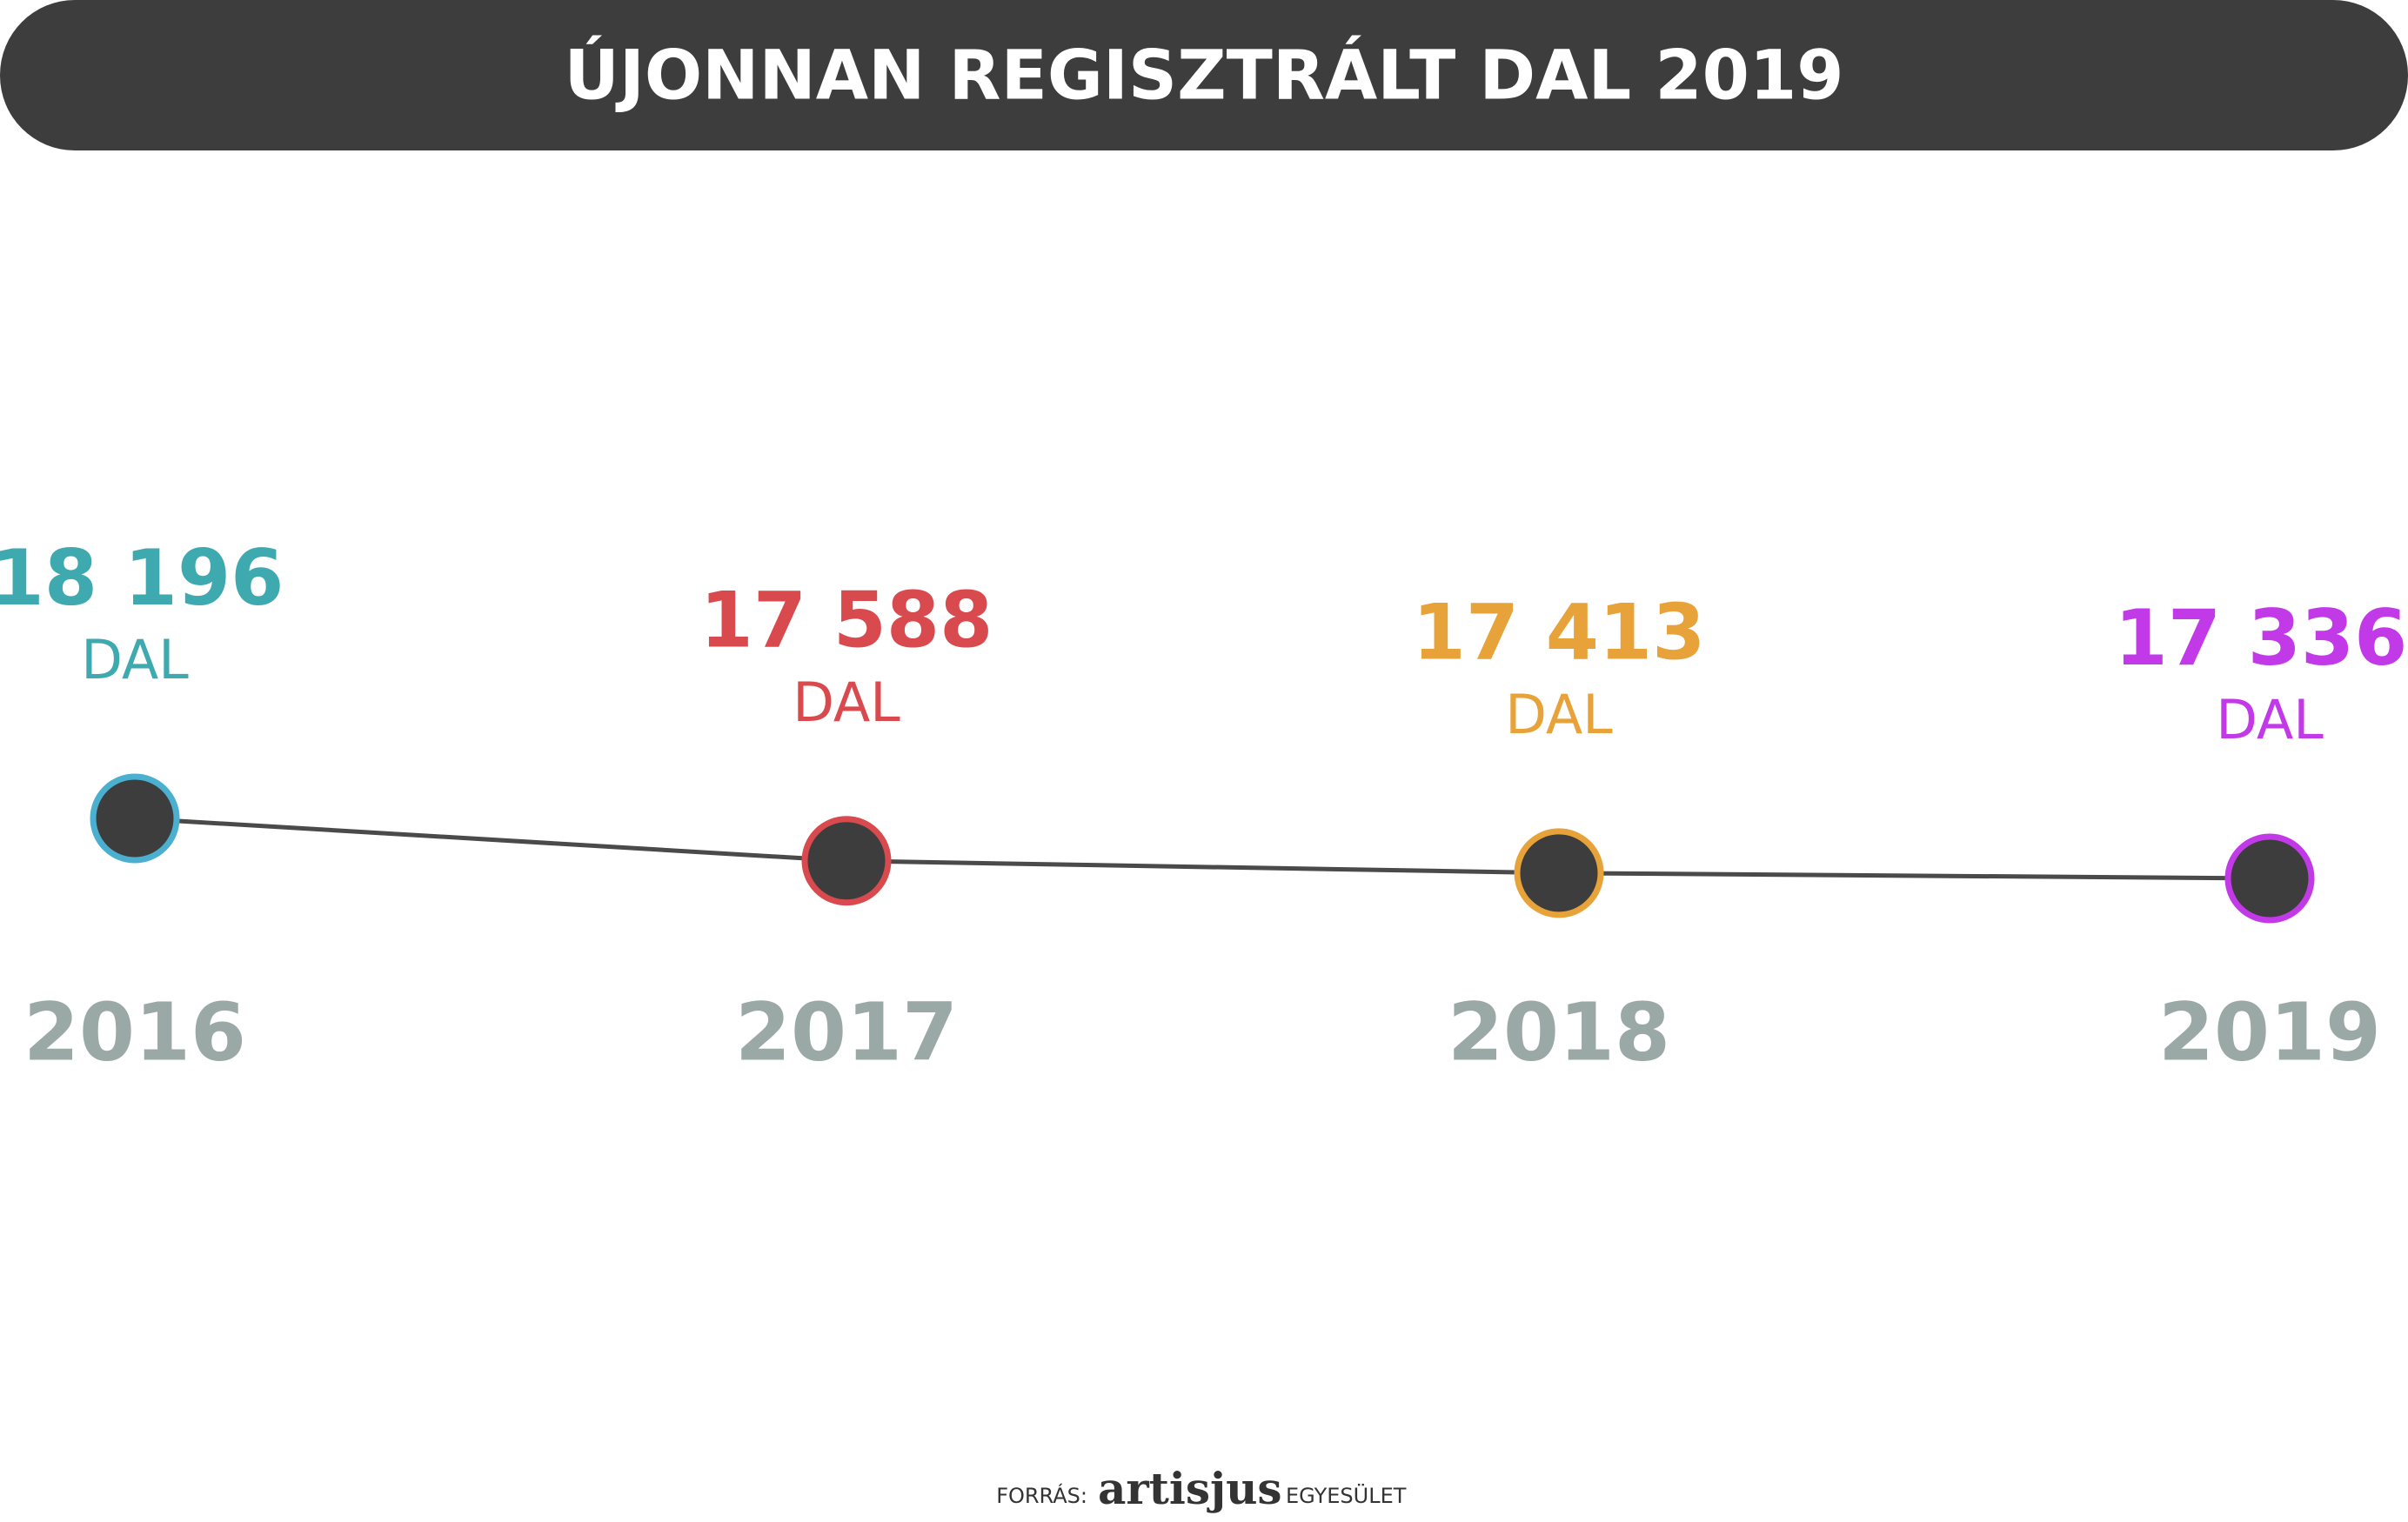 The image size is (2408, 1522). I want to click on source-brand: artisjus, so click(1190, 1488).